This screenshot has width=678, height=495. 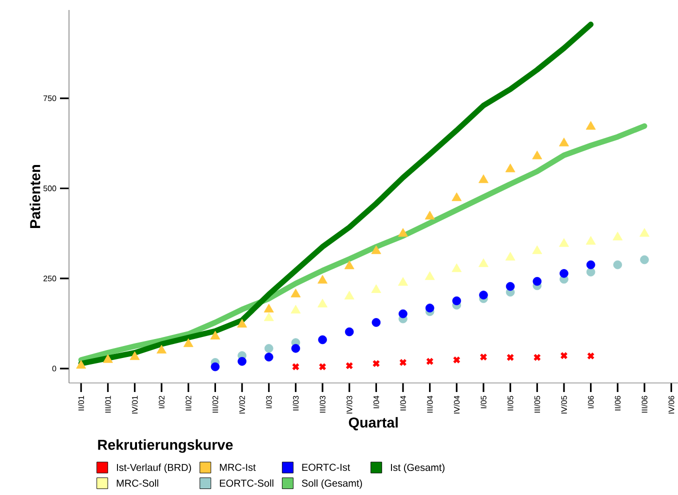 What do you see at coordinates (35, 196) in the screenshot?
I see `y-axis-title: Patienten` at bounding box center [35, 196].